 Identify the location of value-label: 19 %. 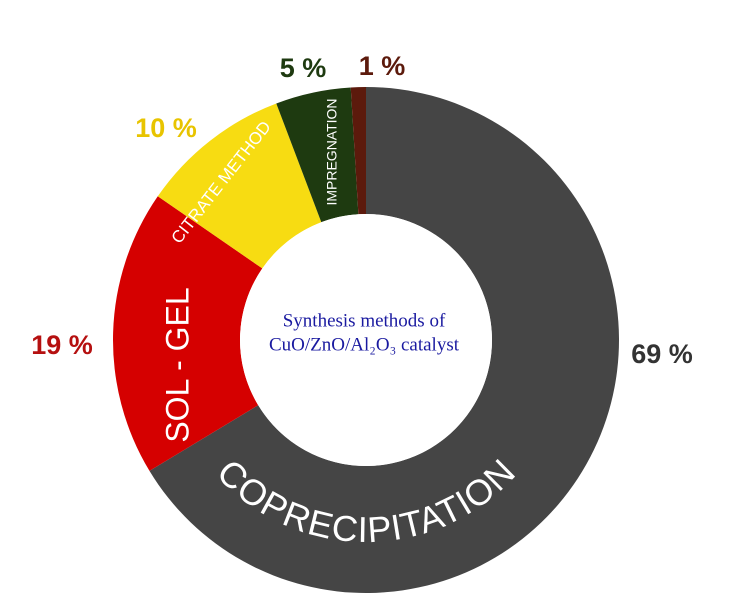
(62, 345).